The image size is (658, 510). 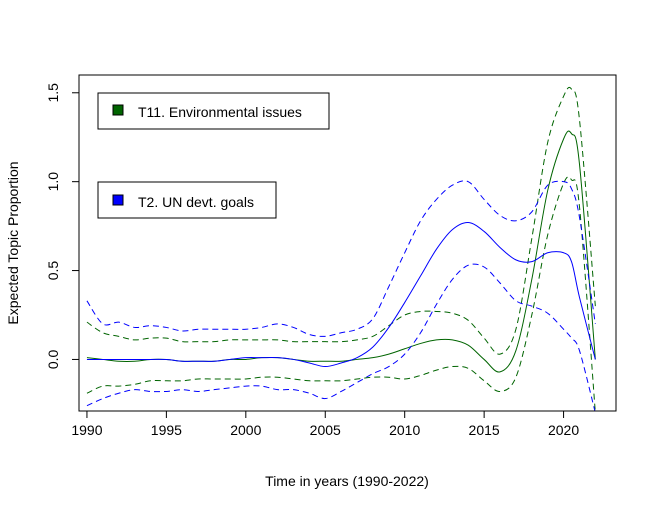 What do you see at coordinates (53, 271) in the screenshot?
I see `y-tick-label: 0.5` at bounding box center [53, 271].